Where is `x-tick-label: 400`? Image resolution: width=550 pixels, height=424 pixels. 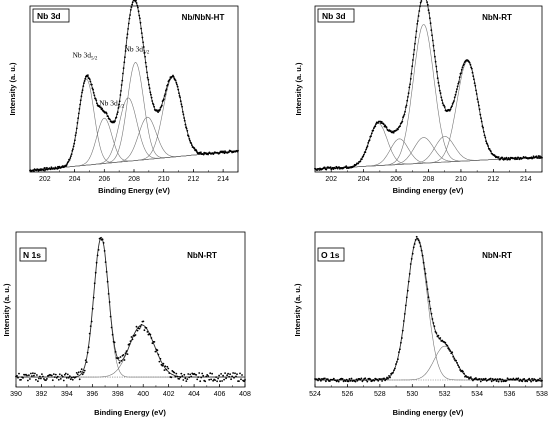
x-tick-label: 400 is located at coordinates (143, 394).